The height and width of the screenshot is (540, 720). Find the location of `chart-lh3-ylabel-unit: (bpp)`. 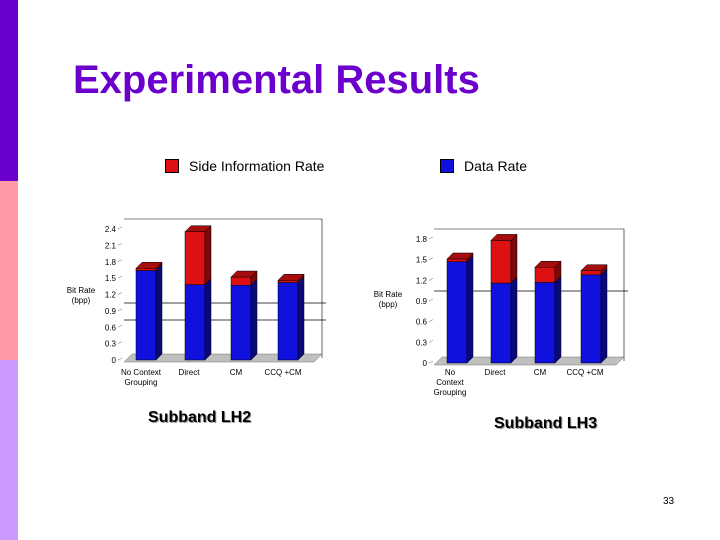

chart-lh3-ylabel-unit: (bpp) is located at coordinates (388, 304).